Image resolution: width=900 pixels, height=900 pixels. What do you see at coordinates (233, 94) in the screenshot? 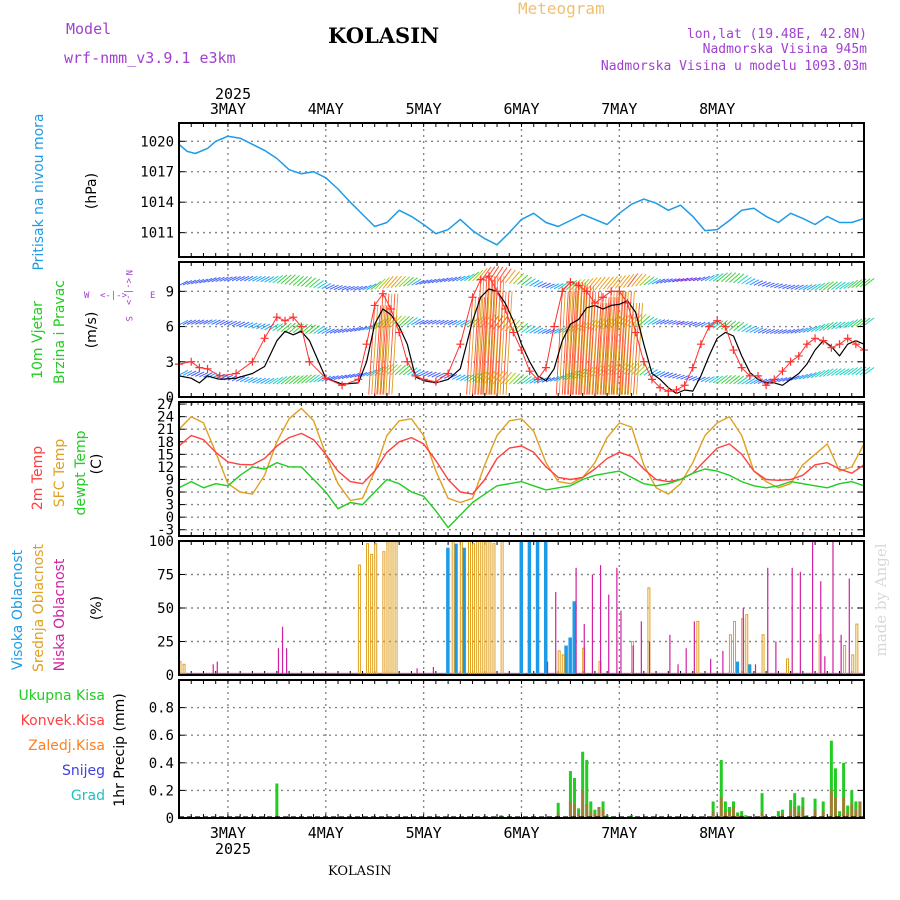
I see `top-year-label: 2025` at bounding box center [233, 94].